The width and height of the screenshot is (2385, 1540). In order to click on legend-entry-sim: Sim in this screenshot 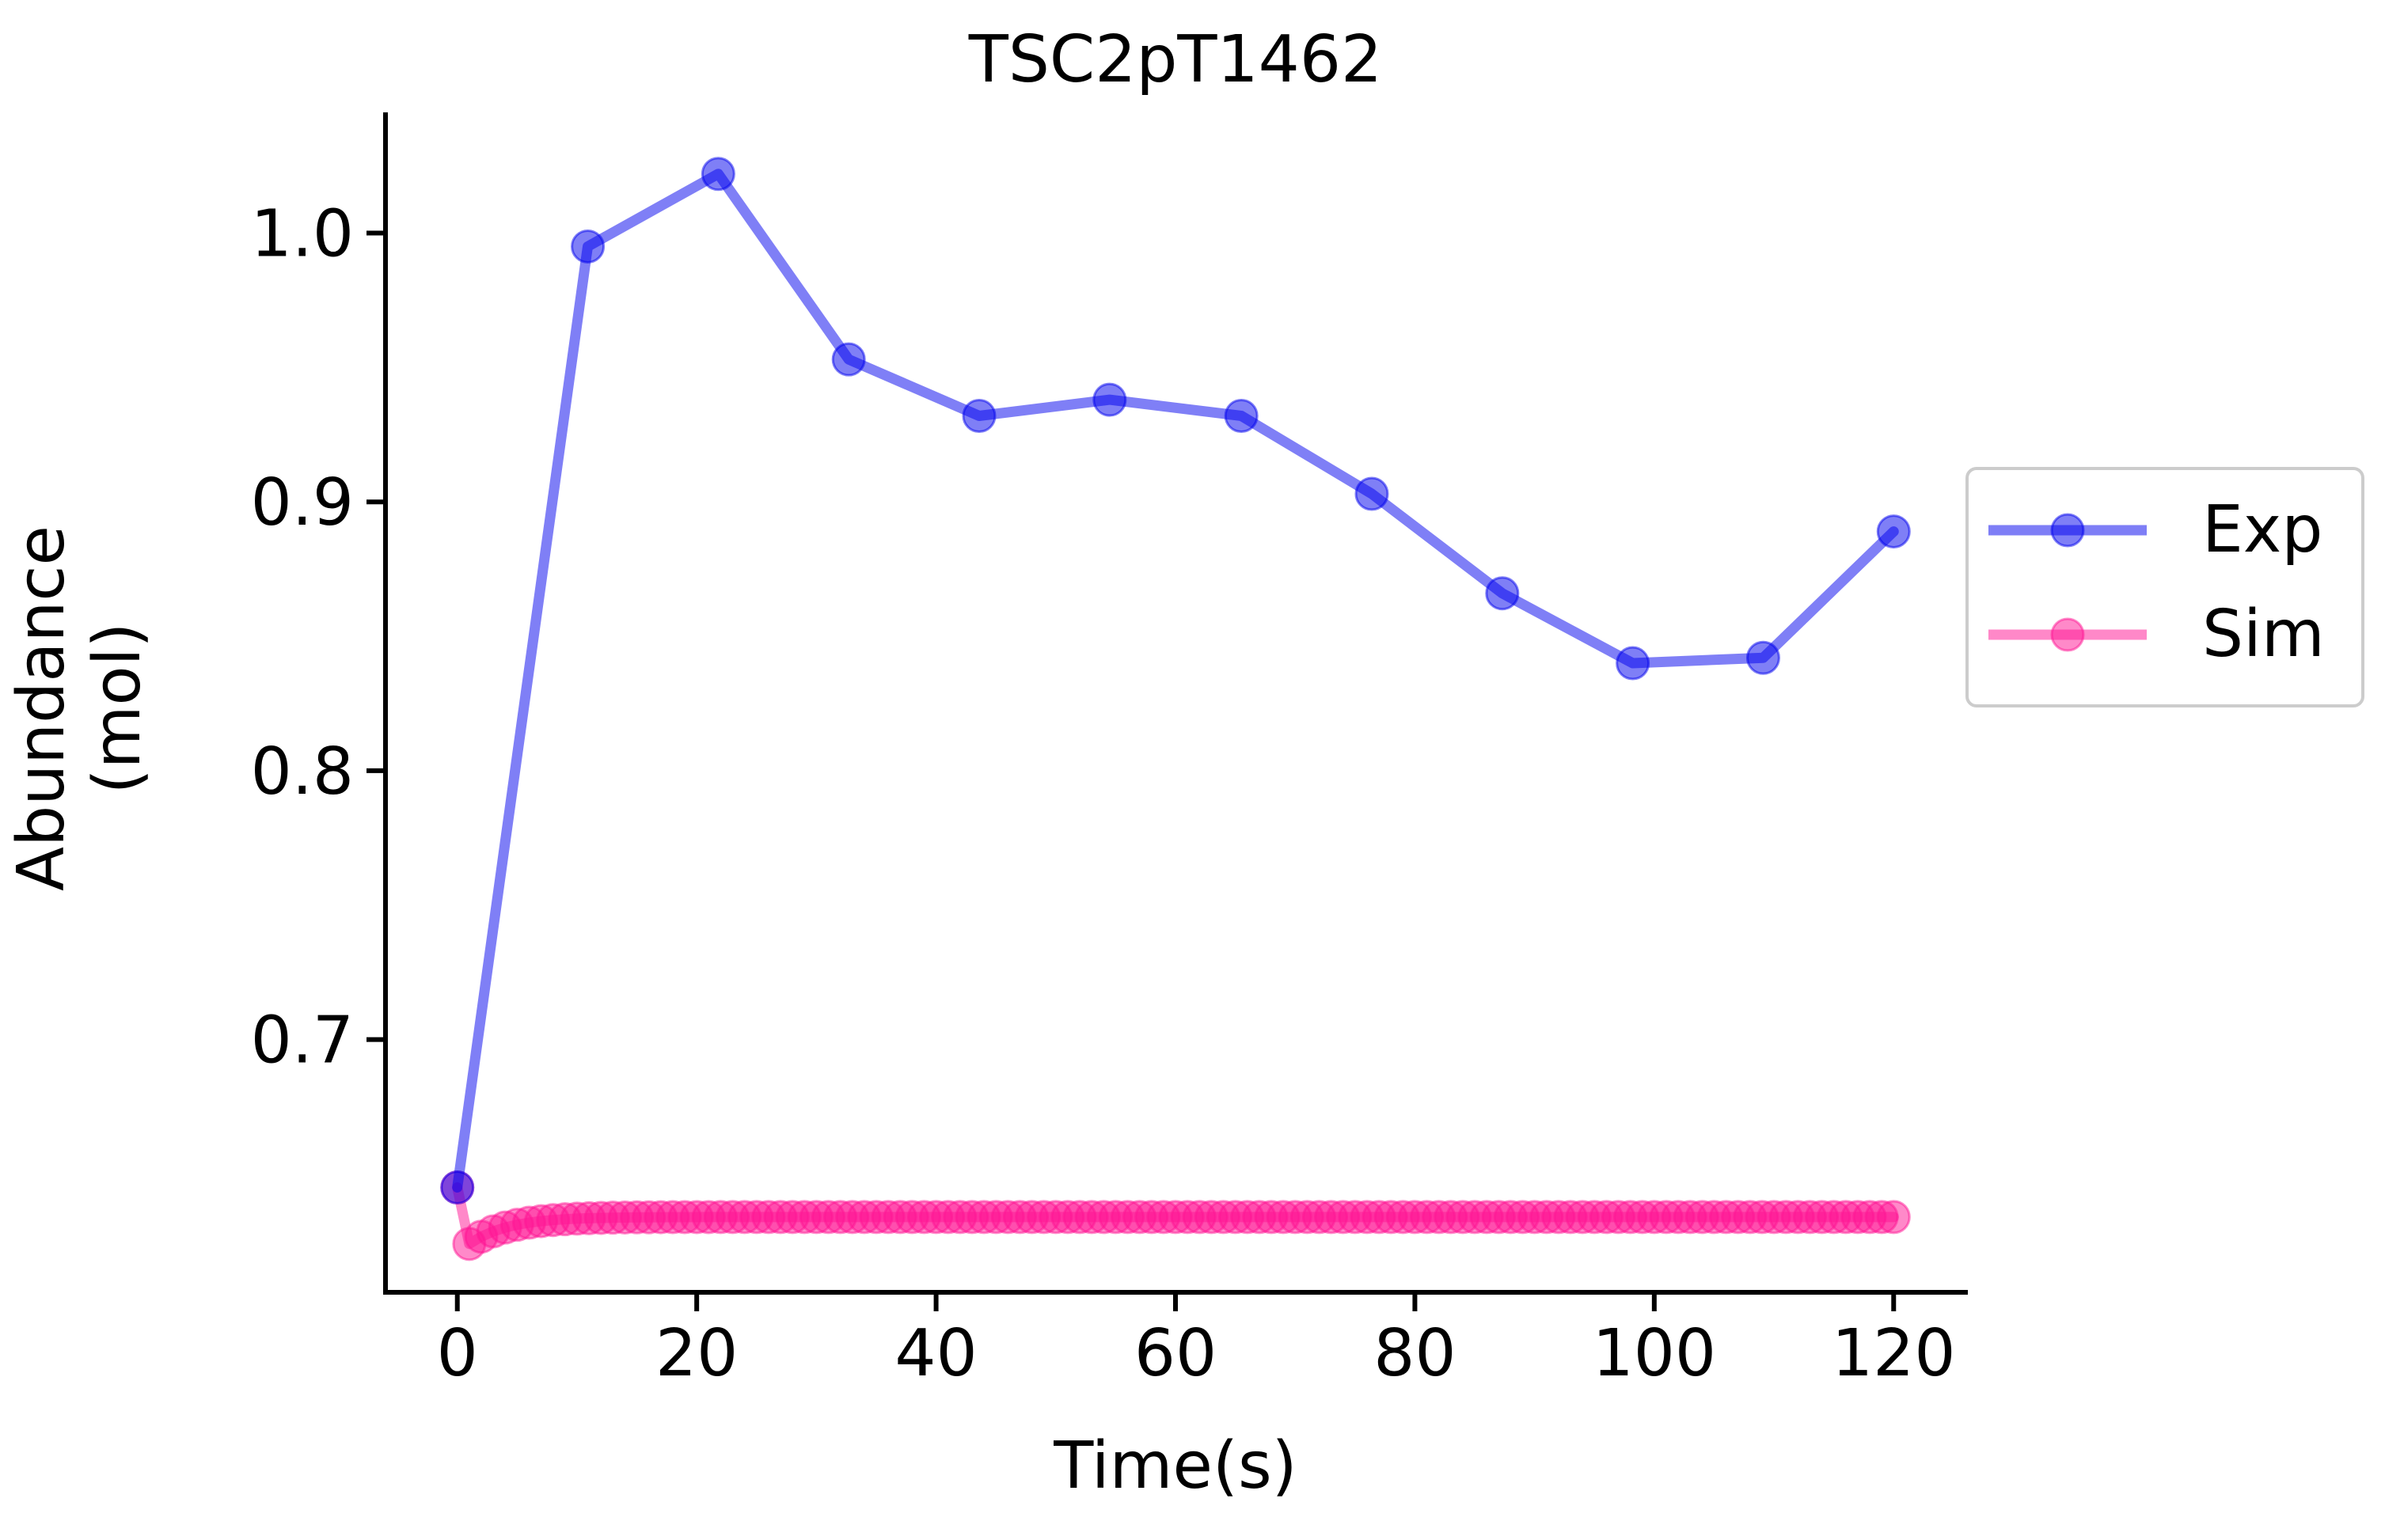, I will do `click(2156, 634)`.